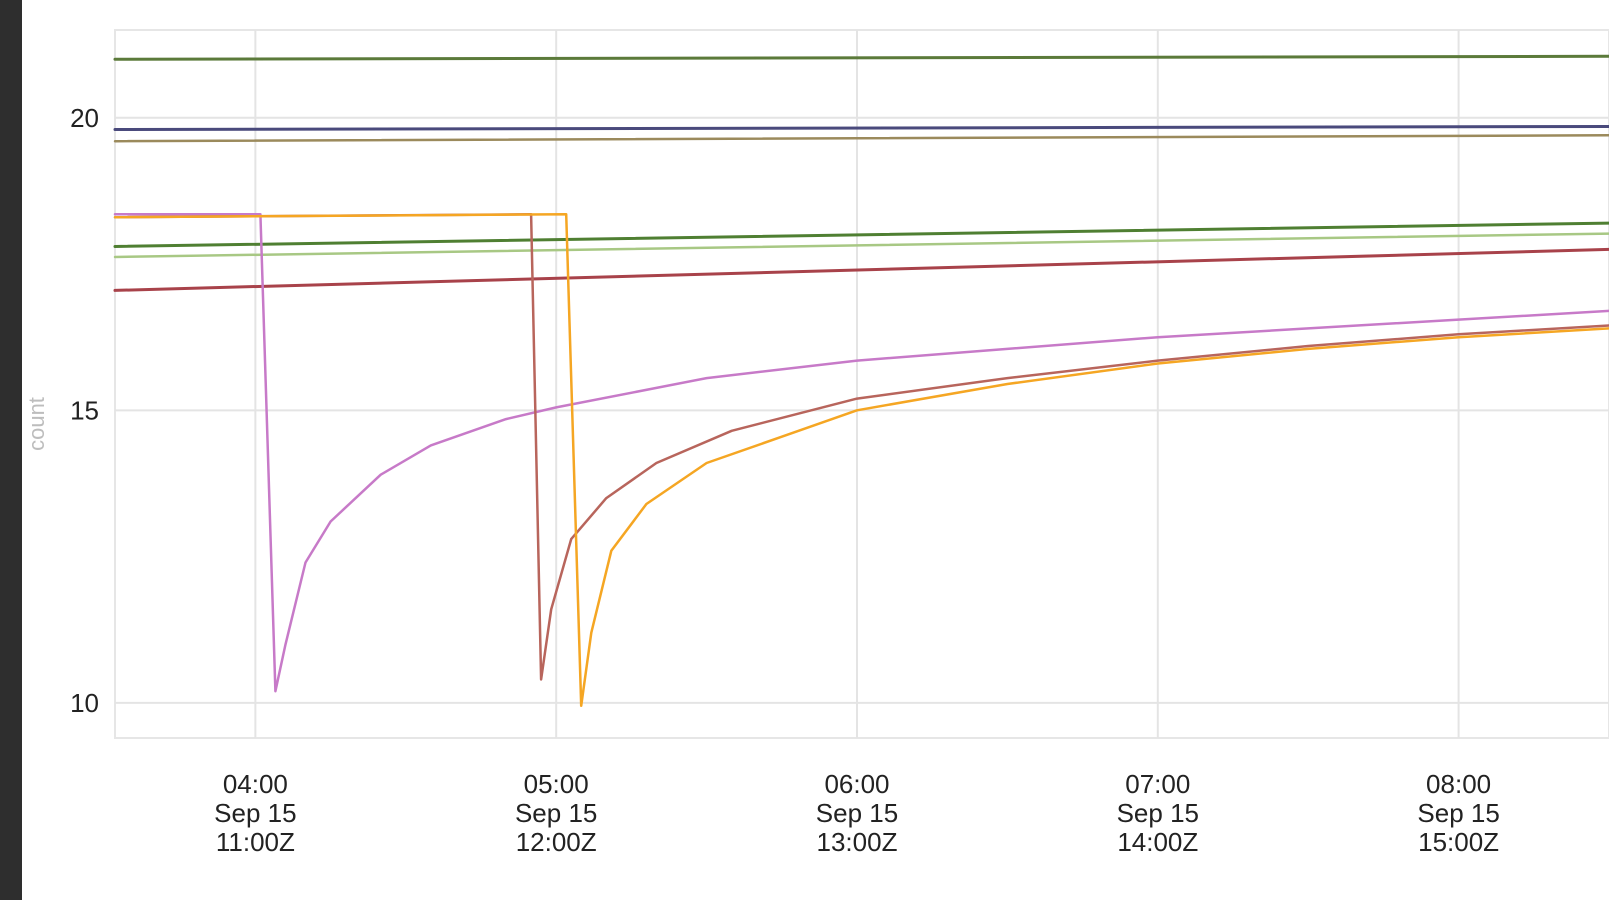  I want to click on y-tick-label: 10, so click(84, 703).